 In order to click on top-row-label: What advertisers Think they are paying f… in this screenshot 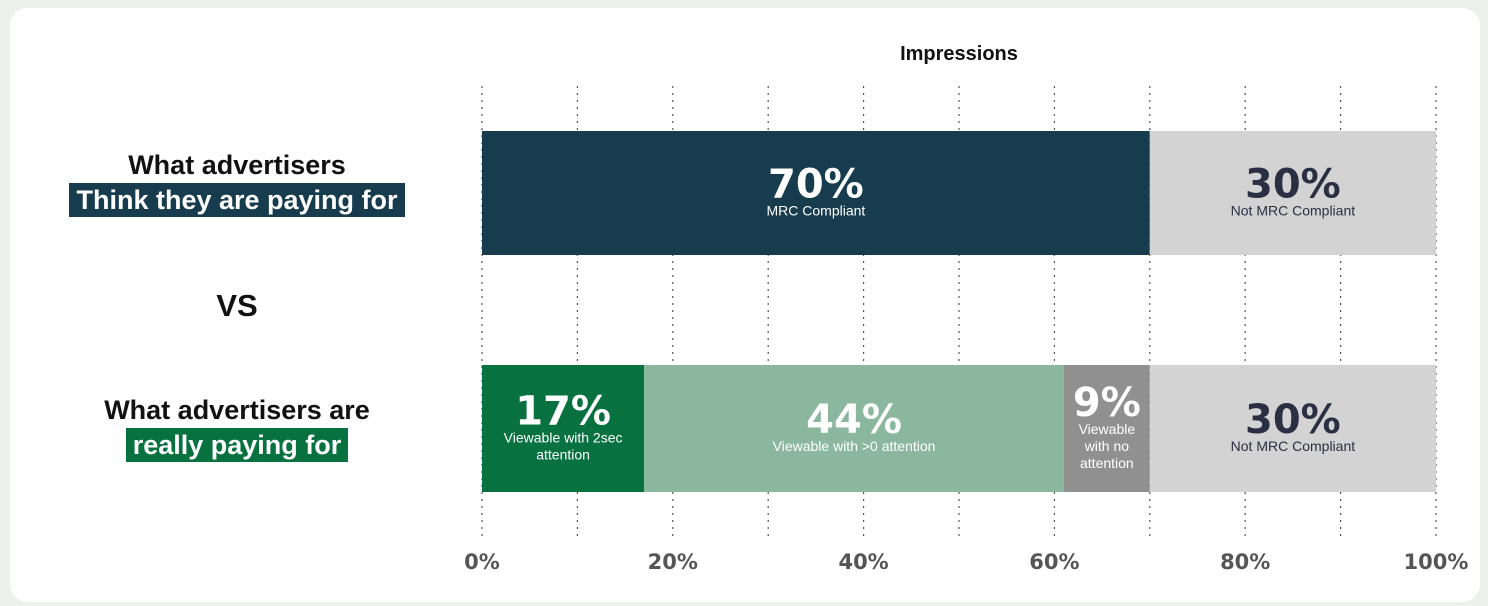, I will do `click(237, 182)`.